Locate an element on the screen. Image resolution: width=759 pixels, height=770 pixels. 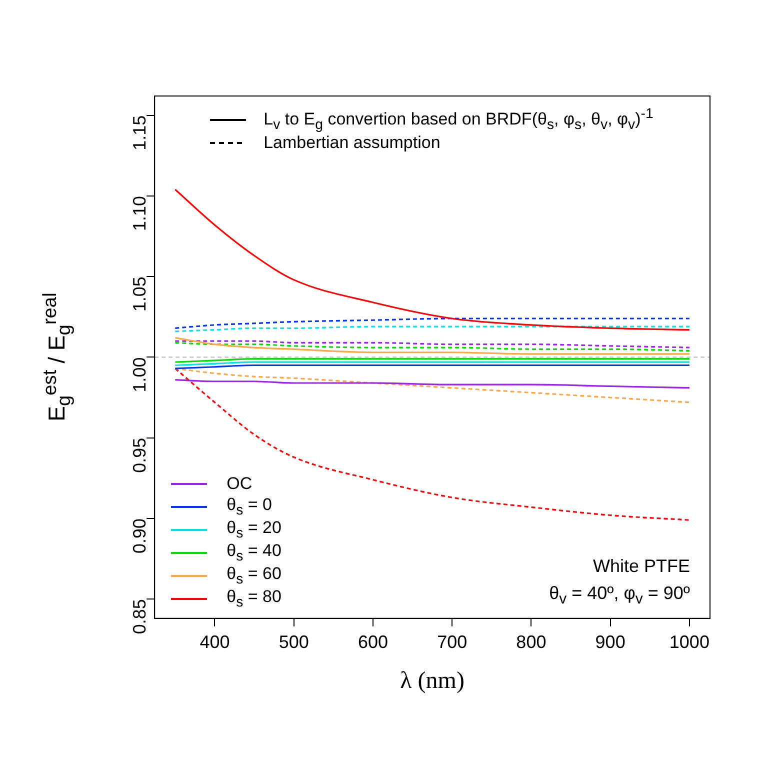
annotation: White PTFE is located at coordinates (641, 567).